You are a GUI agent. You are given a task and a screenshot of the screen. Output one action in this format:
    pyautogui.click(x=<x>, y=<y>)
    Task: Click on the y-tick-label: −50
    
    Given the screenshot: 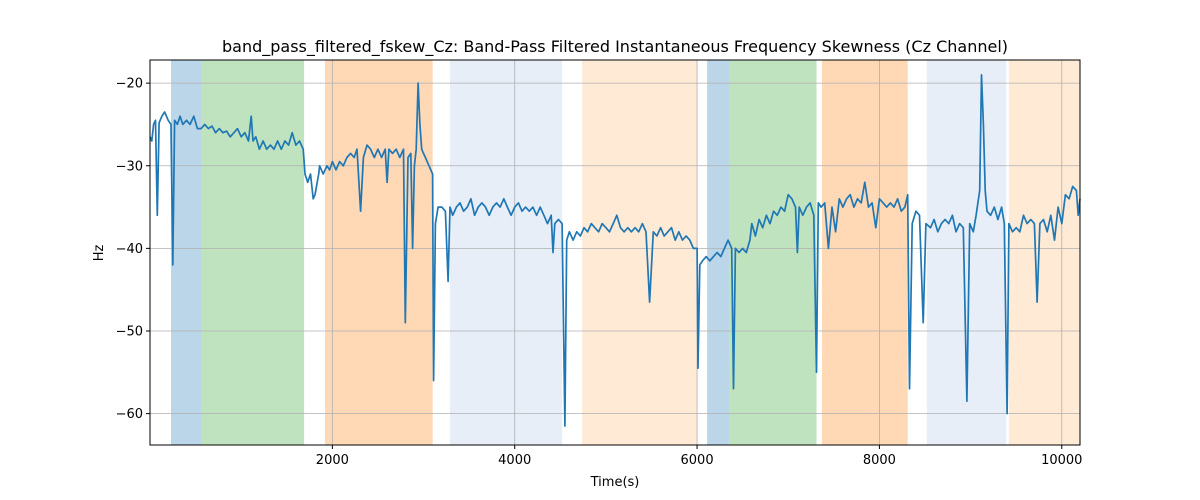 What is the action you would take?
    pyautogui.click(x=129, y=331)
    